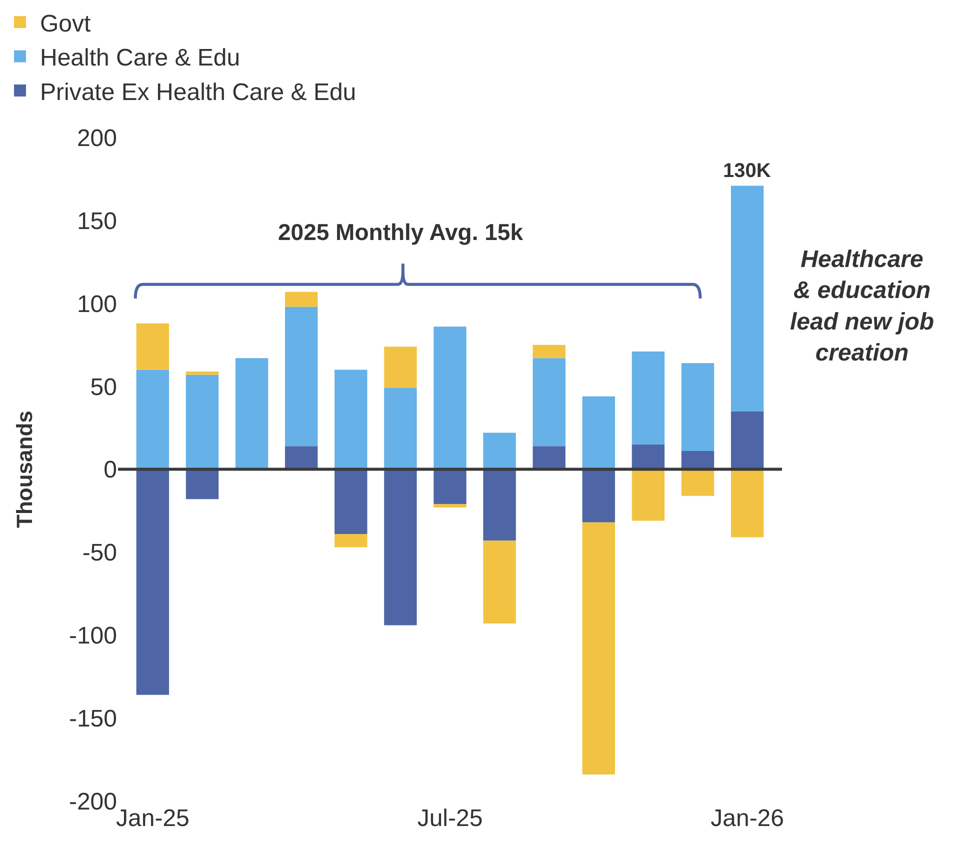 This screenshot has height=857, width=977. I want to click on annotation: 2025 Monthly Avg. 15k, so click(401, 232).